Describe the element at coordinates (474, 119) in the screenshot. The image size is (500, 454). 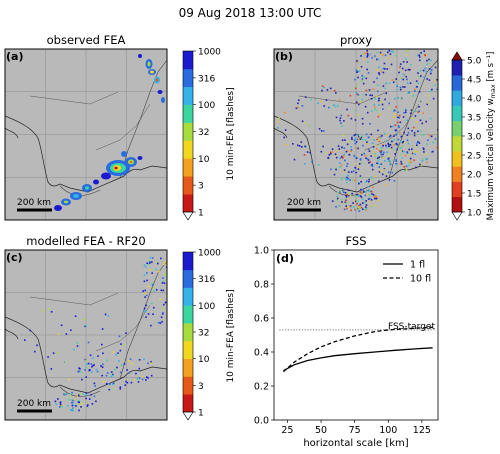
I see `colorbar-tick-label: 3.5` at that location.